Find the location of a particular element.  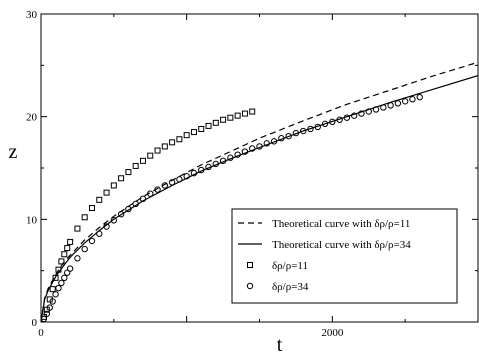

legend-box is located at coordinates (344, 256).